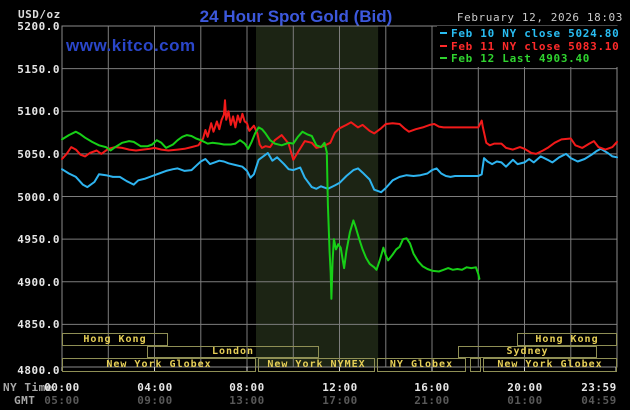  What do you see at coordinates (38, 154) in the screenshot?
I see `y-tick-label: 5050.0` at bounding box center [38, 154].